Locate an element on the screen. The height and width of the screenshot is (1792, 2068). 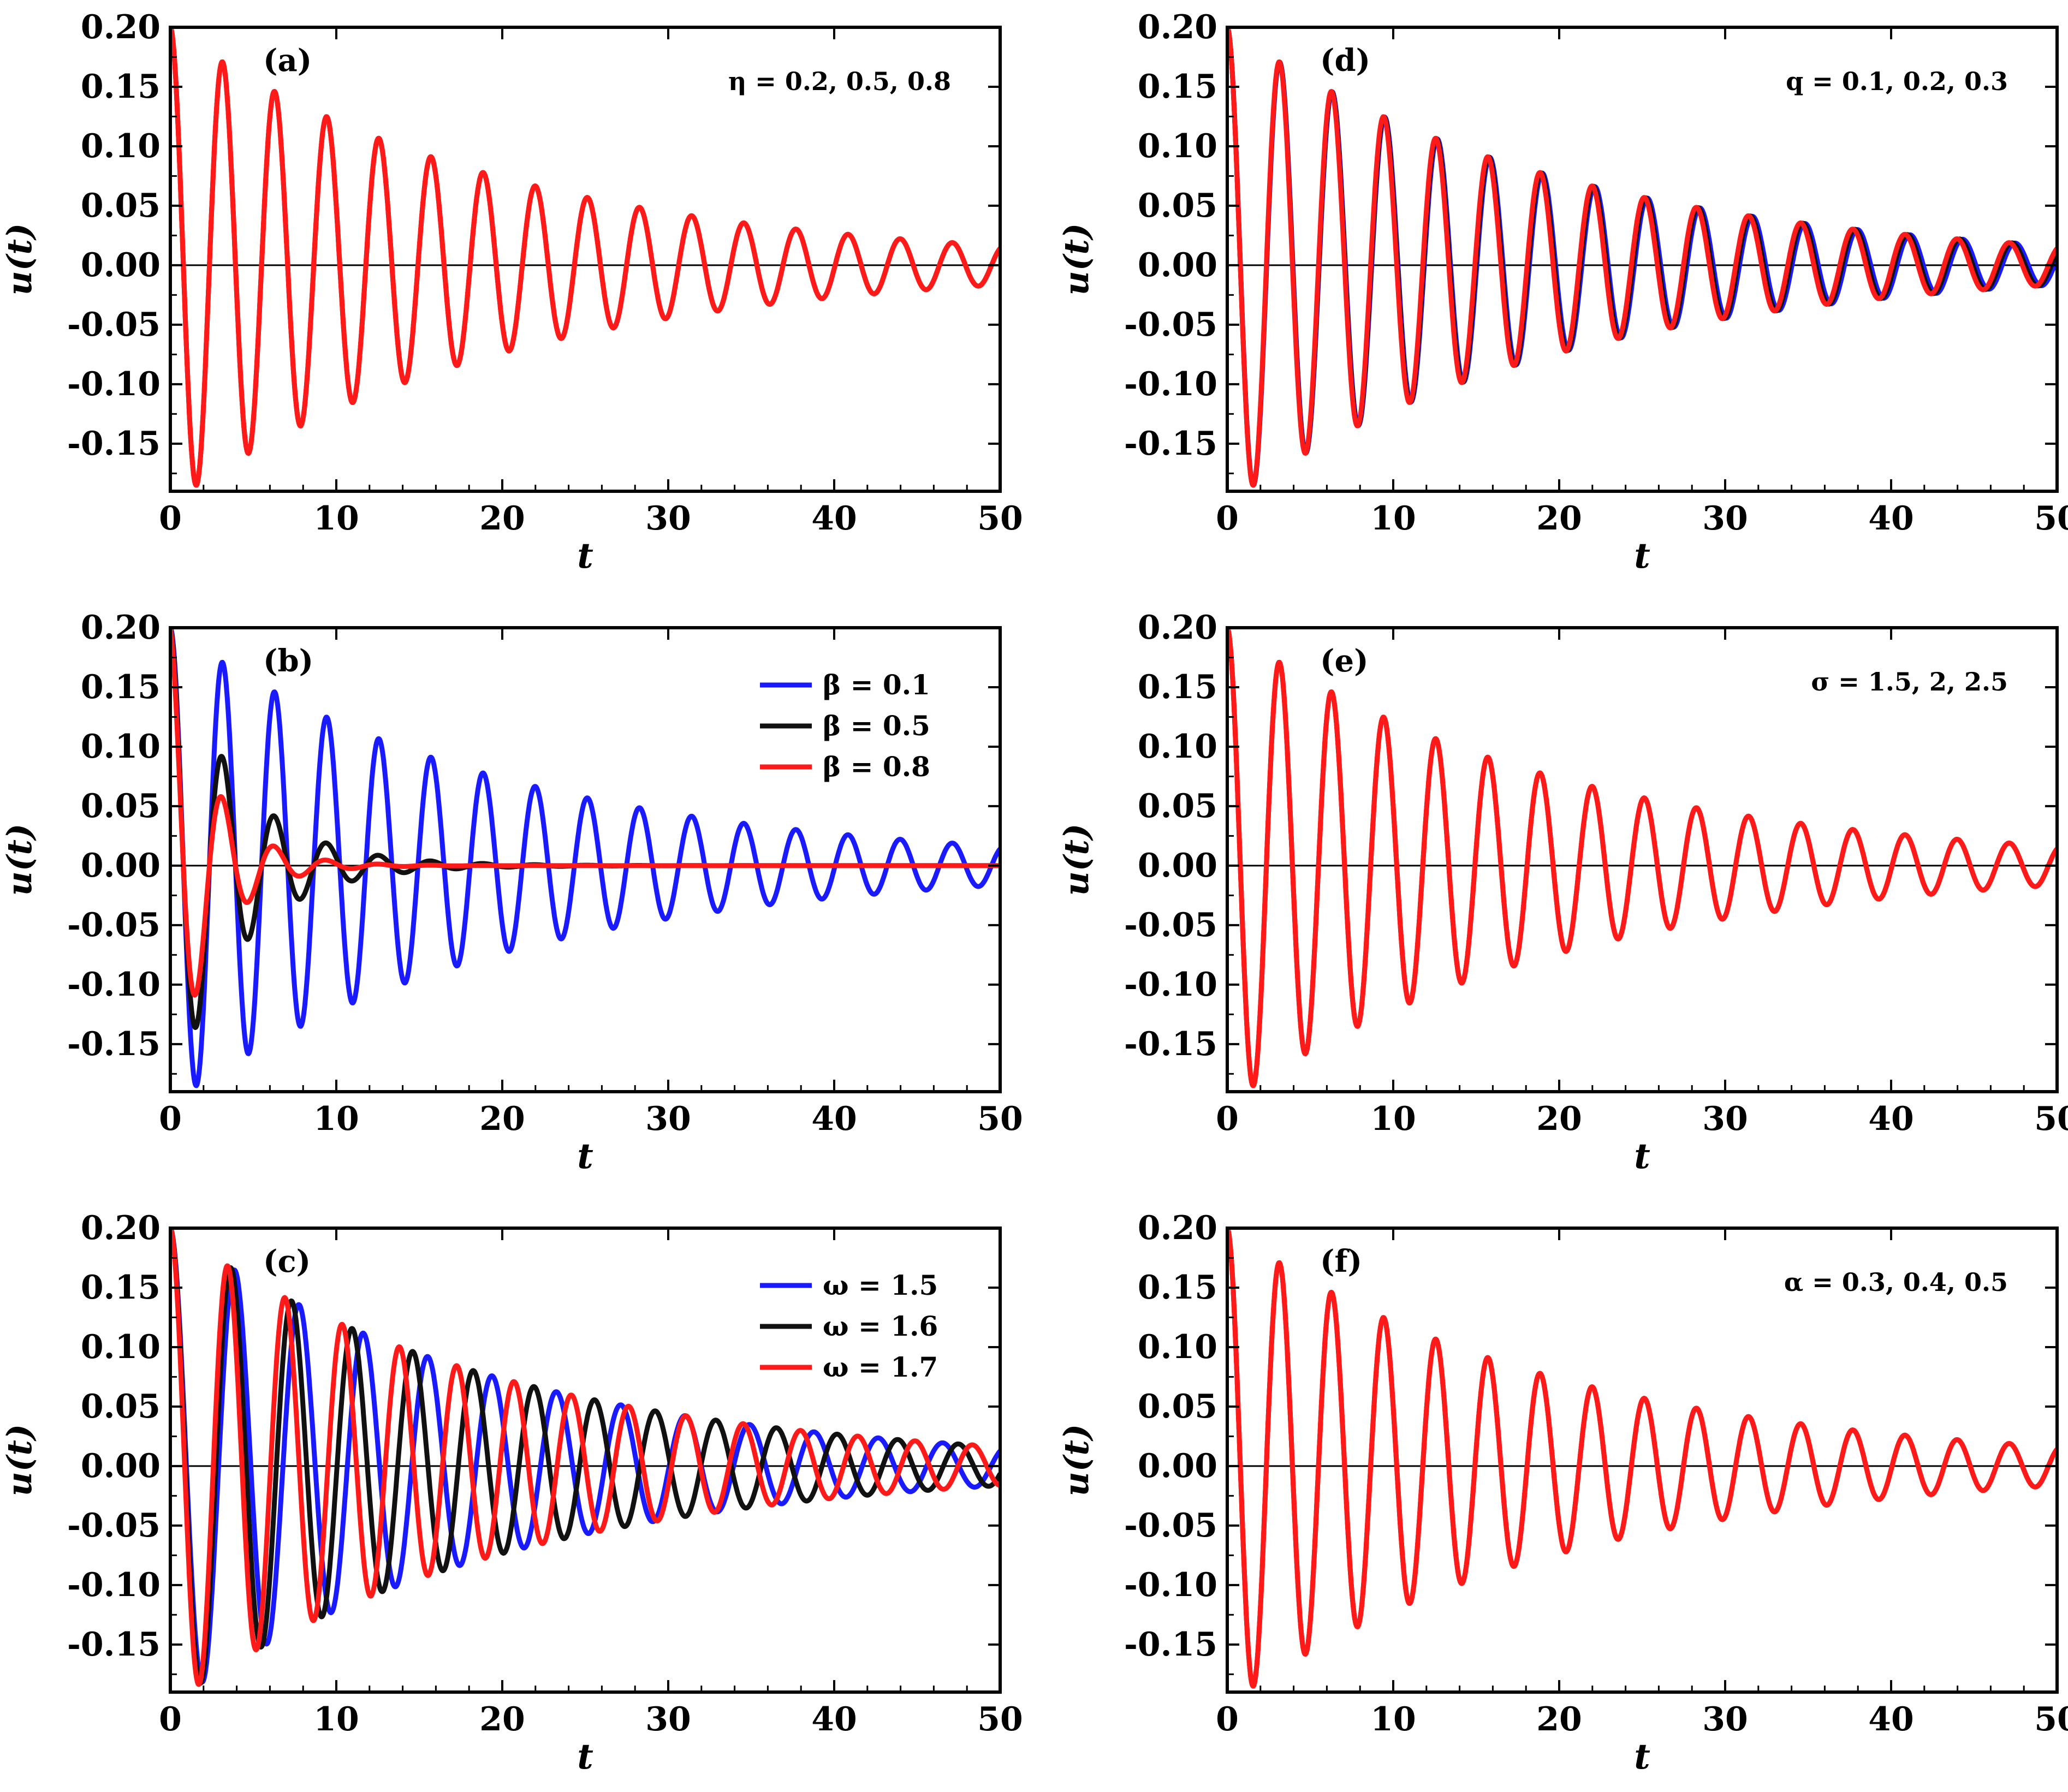
legend-label: β = 0.1 is located at coordinates (876, 685).